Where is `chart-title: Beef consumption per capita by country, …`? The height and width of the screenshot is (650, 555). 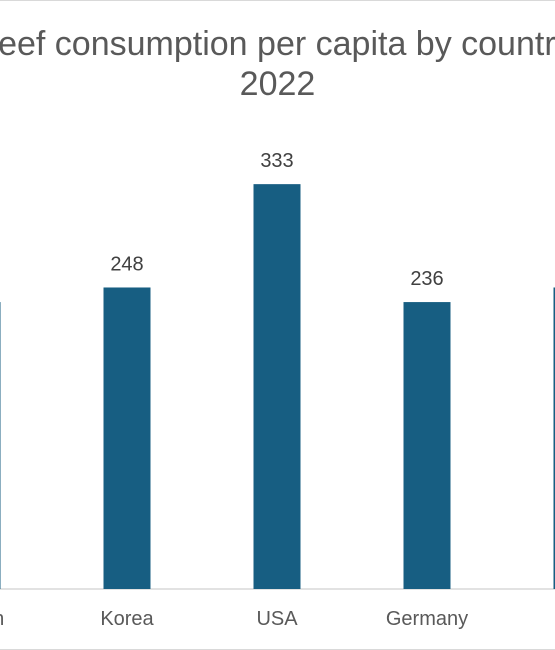 chart-title: Beef consumption per capita by country, … is located at coordinates (277, 64).